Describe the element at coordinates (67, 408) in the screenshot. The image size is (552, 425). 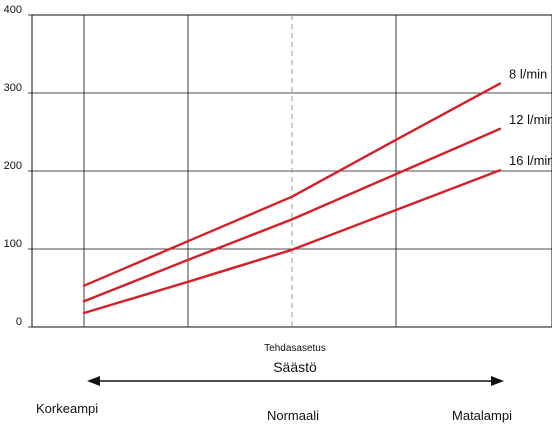
I see `category-label-korkeampi: Korkeampi` at that location.